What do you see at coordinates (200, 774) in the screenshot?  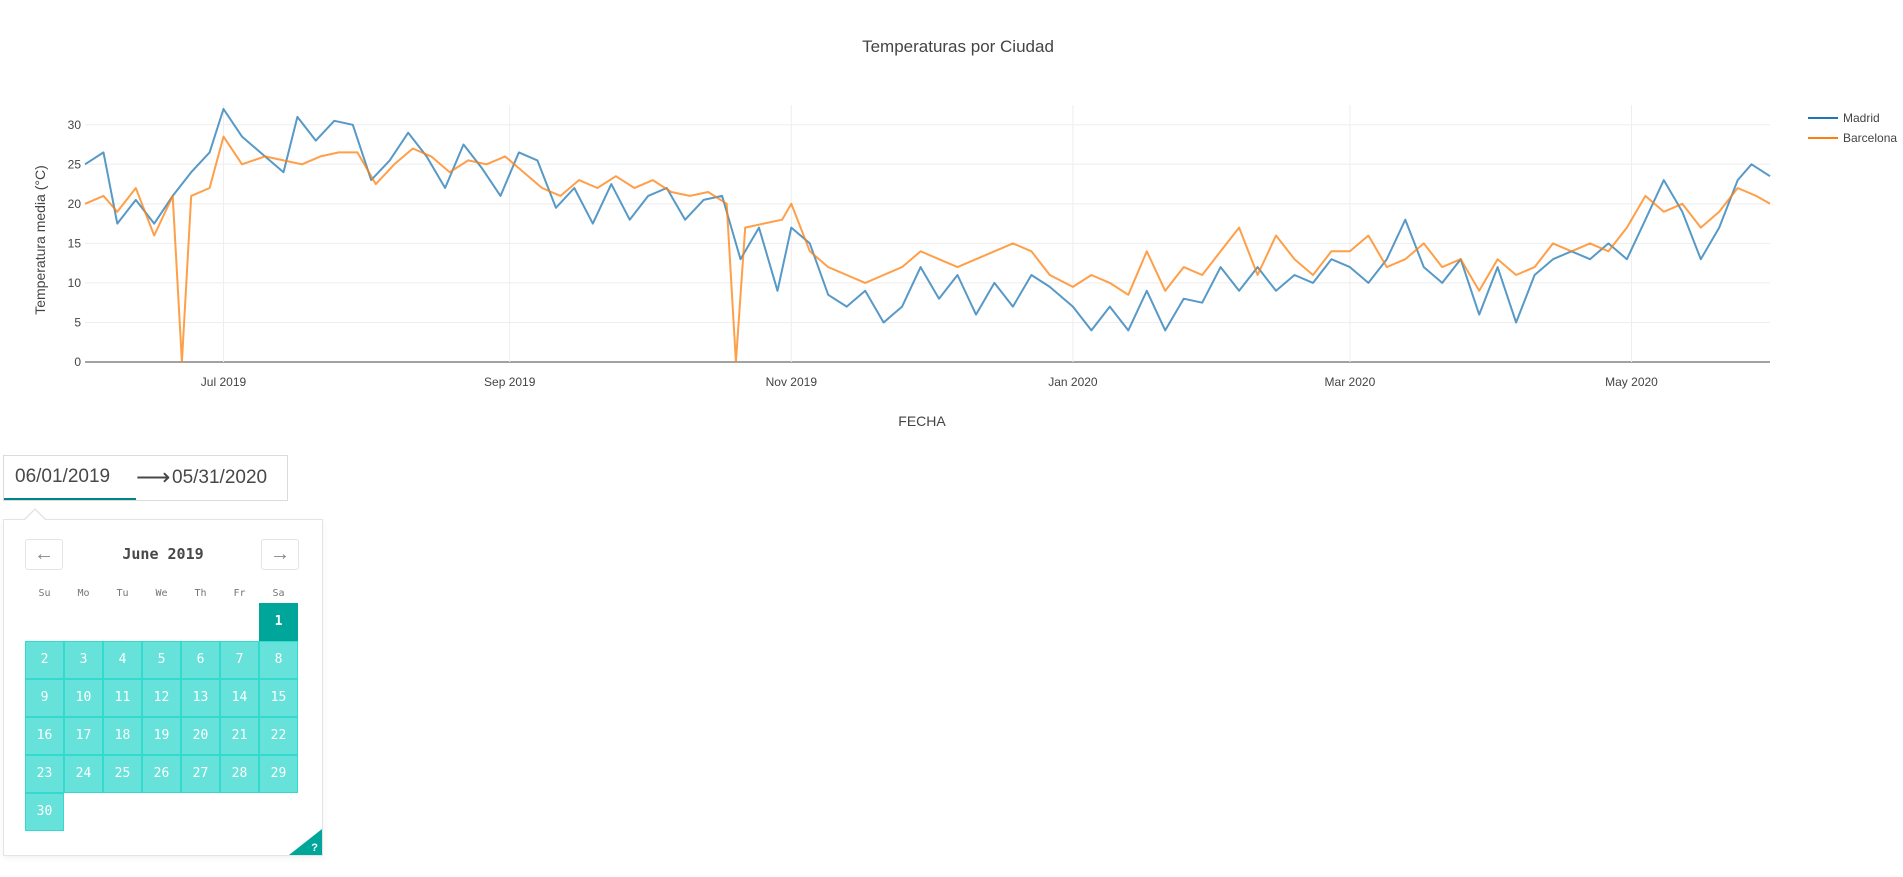 I see `calendar-day: 27` at bounding box center [200, 774].